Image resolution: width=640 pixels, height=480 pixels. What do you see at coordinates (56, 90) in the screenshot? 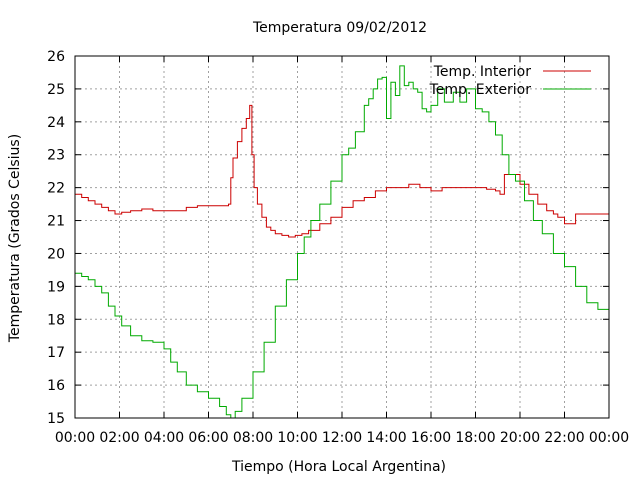
I see `y-tick-label: 25` at bounding box center [56, 90].